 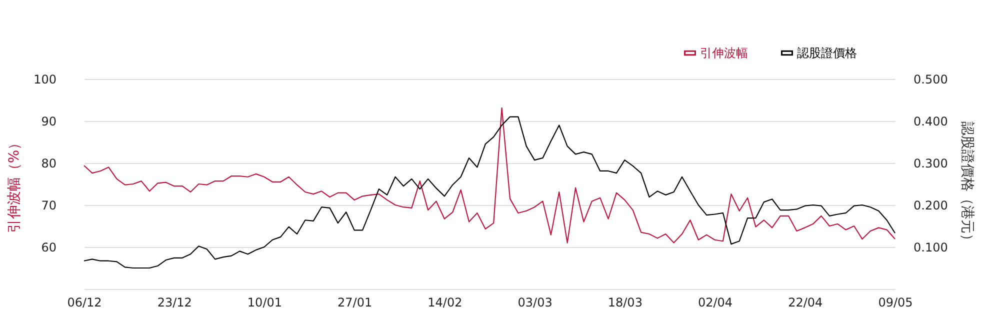 I want to click on x-tick-label: 06/12, so click(x=84, y=303).